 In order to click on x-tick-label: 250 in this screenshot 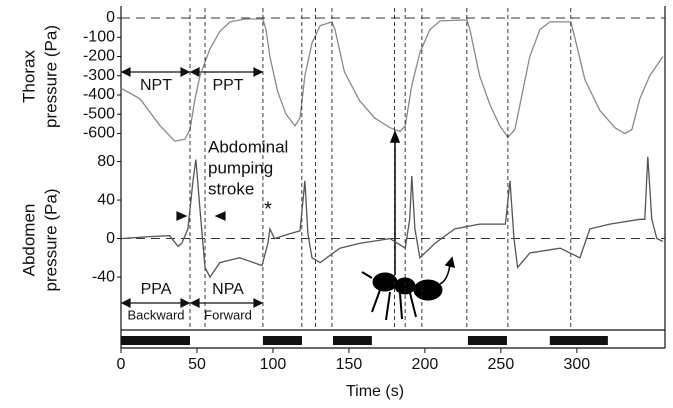, I will do `click(501, 364)`.